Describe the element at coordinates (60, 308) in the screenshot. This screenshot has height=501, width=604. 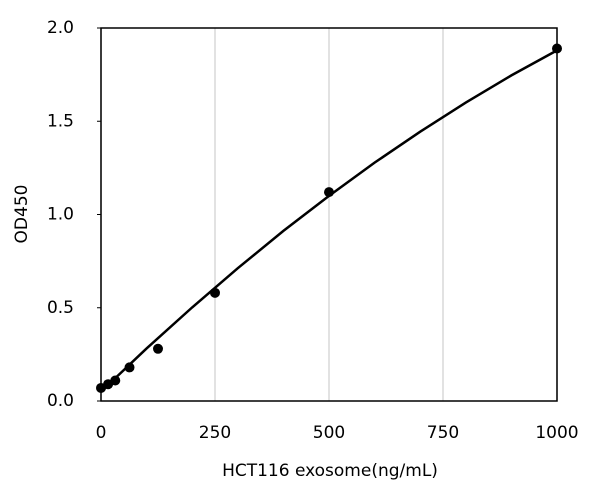
I see `y-tick-label: 0.5` at that location.